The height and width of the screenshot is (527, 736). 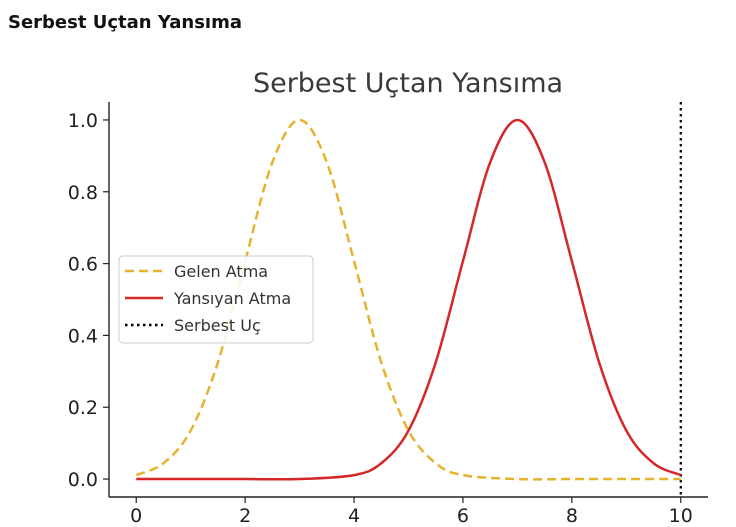 I want to click on y-tick-label: 1.0, so click(x=83, y=121).